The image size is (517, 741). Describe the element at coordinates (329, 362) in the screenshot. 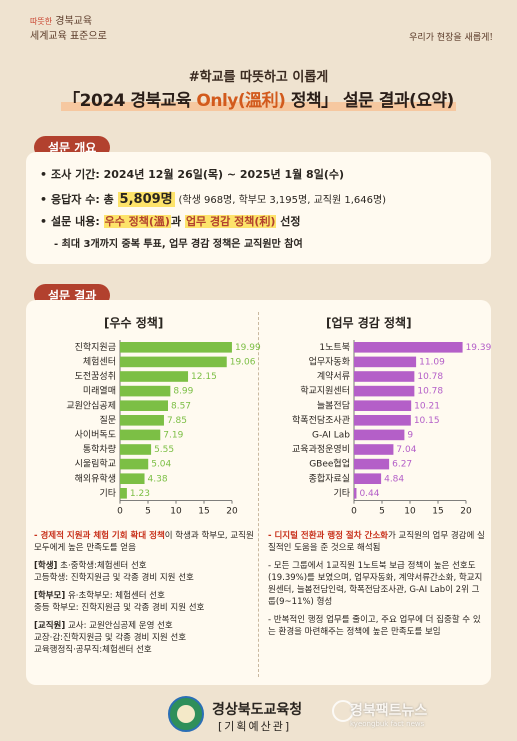

I see `workload-category-label: 업무자동화` at that location.